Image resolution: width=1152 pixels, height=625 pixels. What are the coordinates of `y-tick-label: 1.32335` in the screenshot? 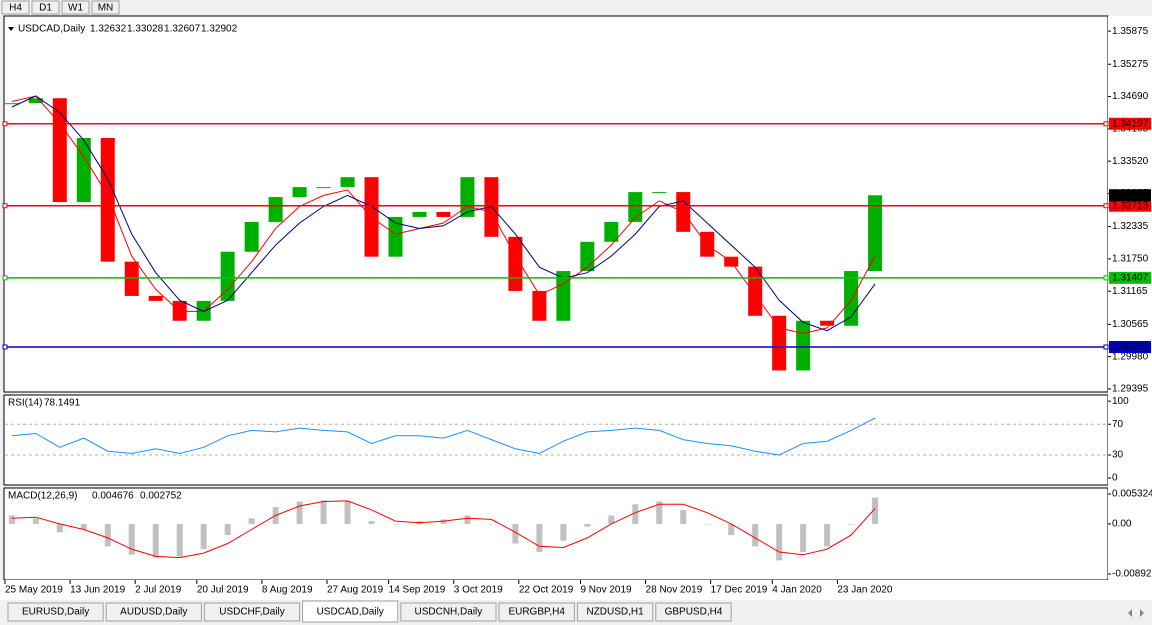 It's located at (1130, 226).